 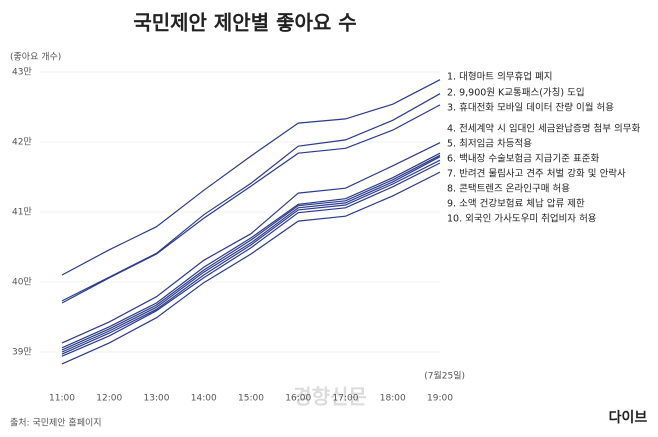 I want to click on legend-label: 1. 대형마트 의무휴업 폐지, so click(x=500, y=77).